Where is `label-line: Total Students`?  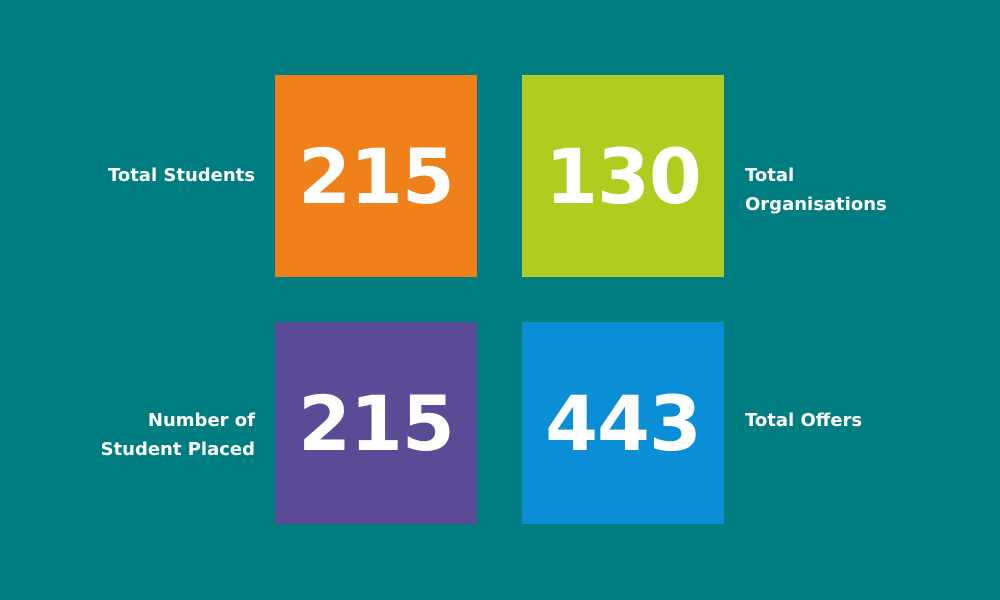
label-line: Total Students is located at coordinates (181, 175).